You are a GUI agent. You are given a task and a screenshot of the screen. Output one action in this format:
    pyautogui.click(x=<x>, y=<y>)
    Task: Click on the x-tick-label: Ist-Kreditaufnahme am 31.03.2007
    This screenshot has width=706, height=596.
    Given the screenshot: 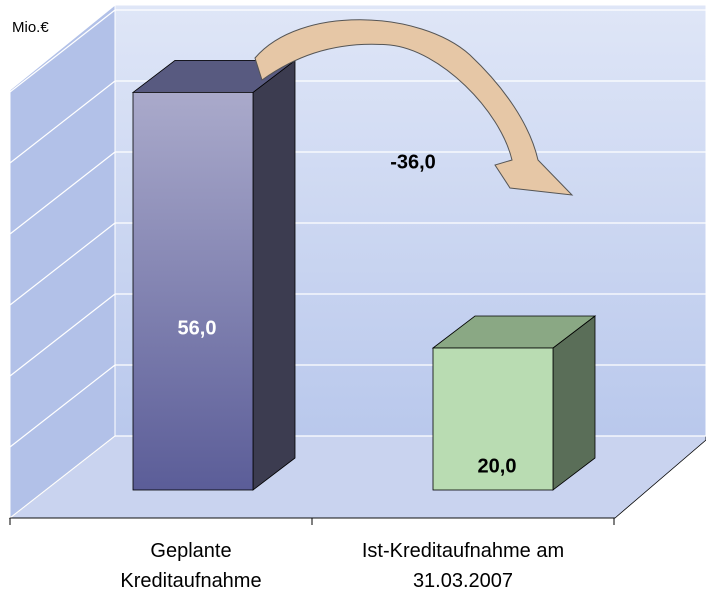 What is the action you would take?
    pyautogui.click(x=463, y=566)
    